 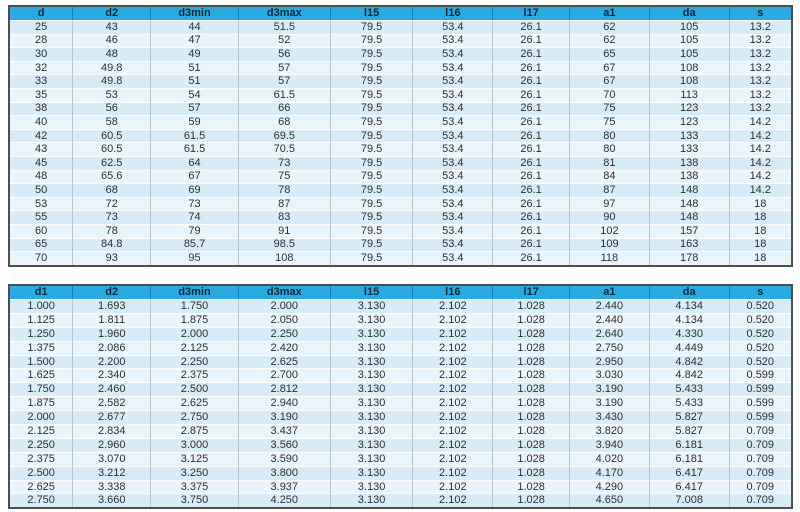 I want to click on cell-d2: 2.200, so click(x=111, y=361).